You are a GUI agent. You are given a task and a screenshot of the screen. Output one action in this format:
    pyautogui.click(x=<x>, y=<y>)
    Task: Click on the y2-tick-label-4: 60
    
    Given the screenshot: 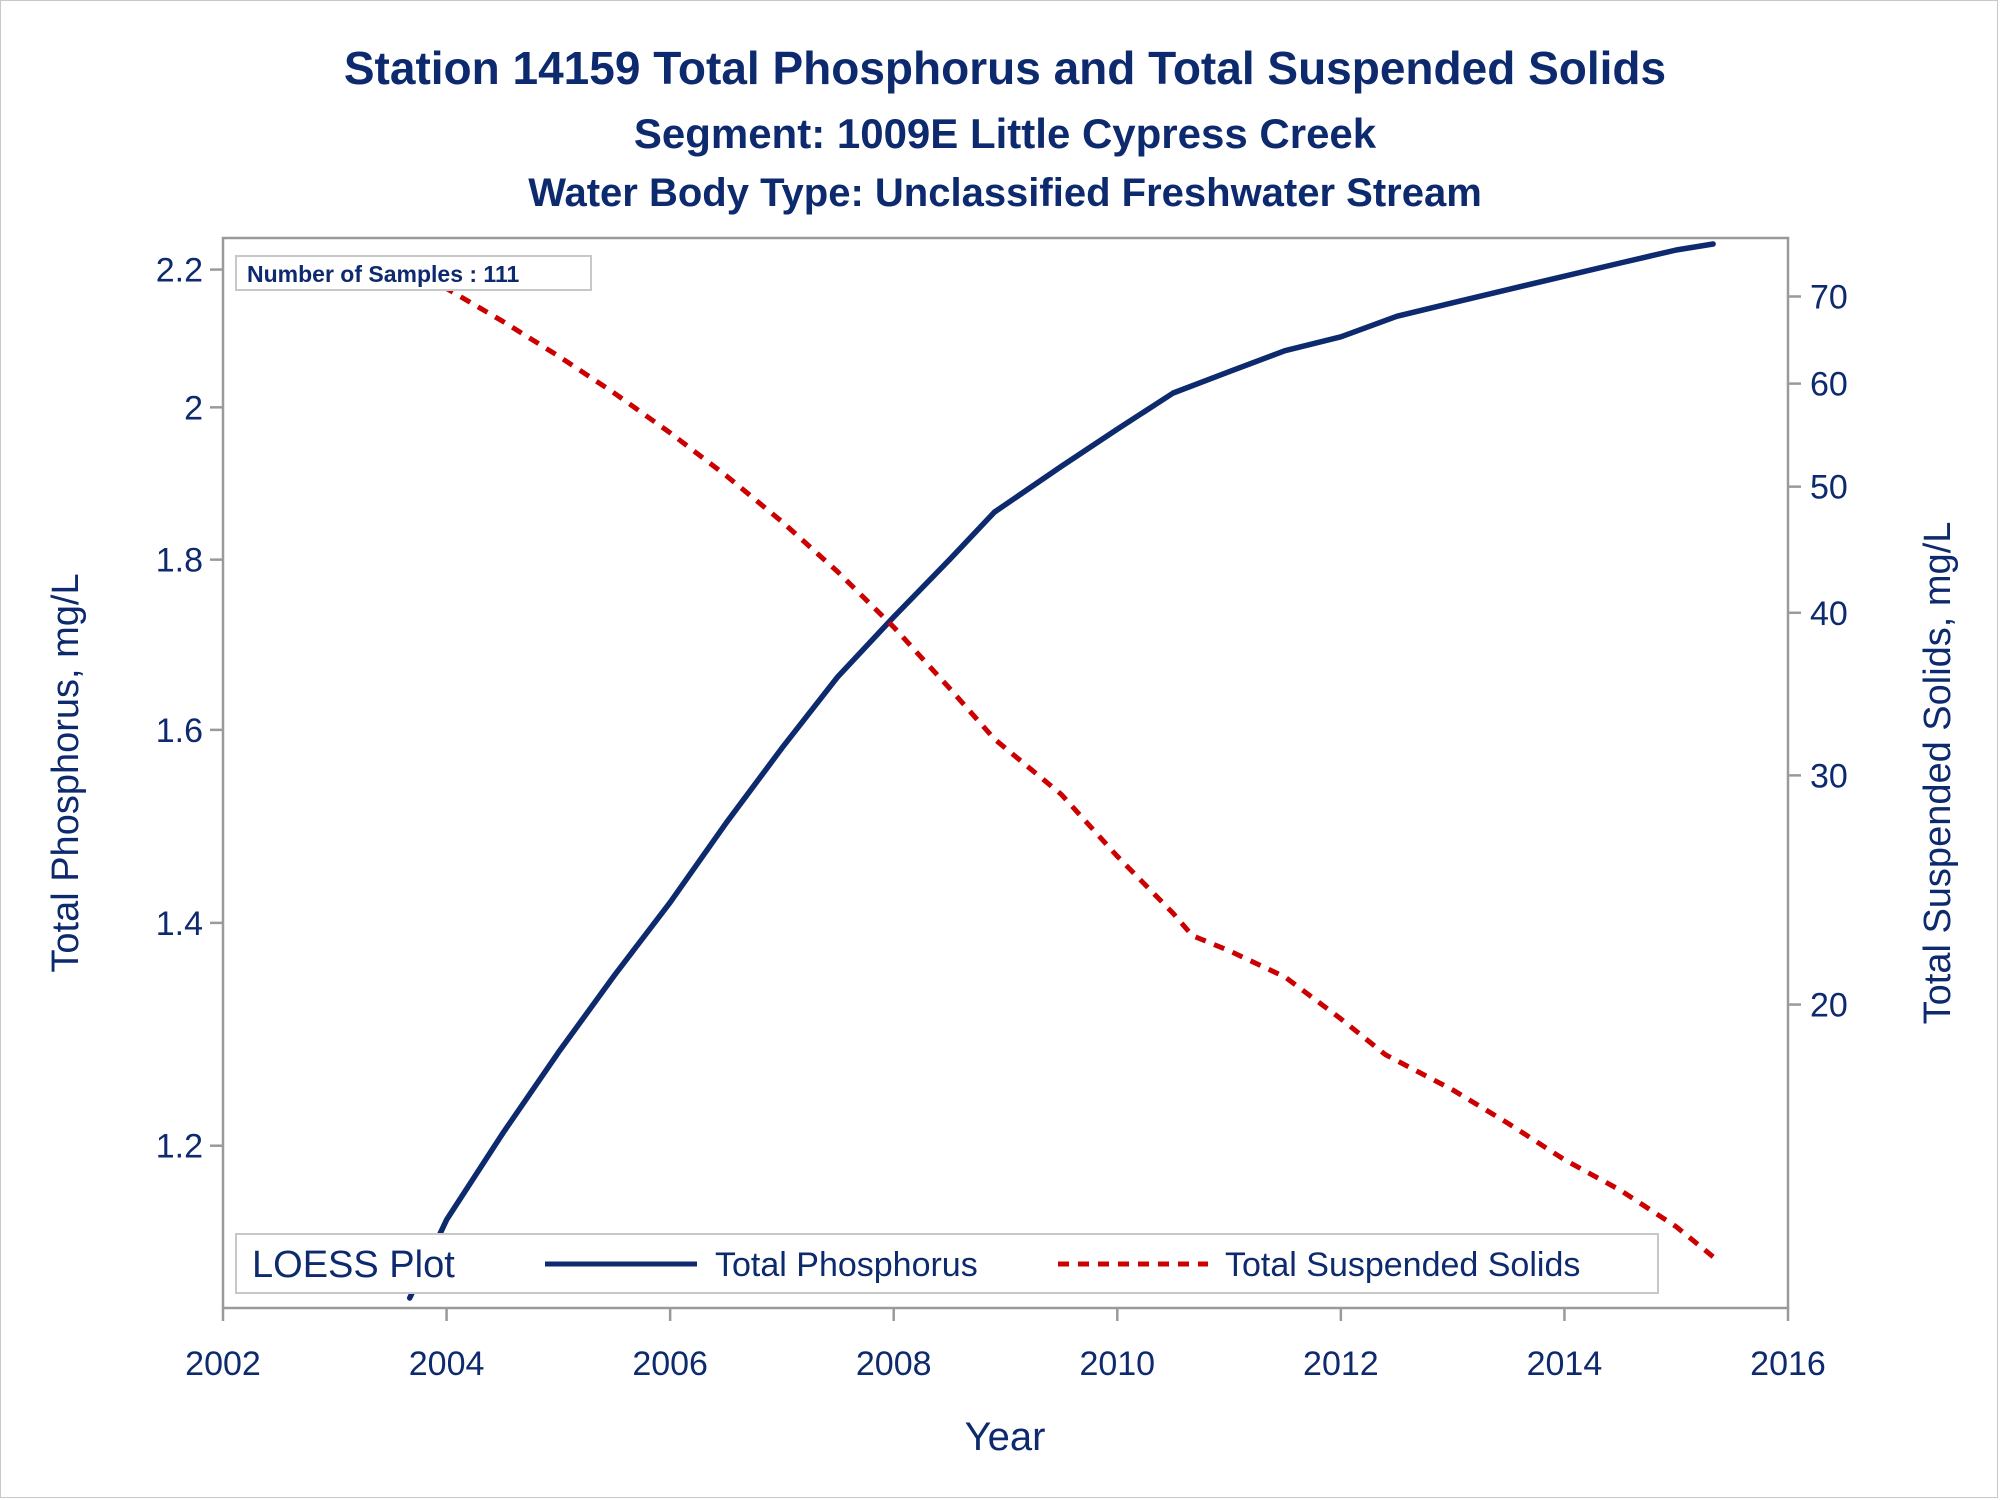 What is the action you would take?
    pyautogui.click(x=1829, y=385)
    